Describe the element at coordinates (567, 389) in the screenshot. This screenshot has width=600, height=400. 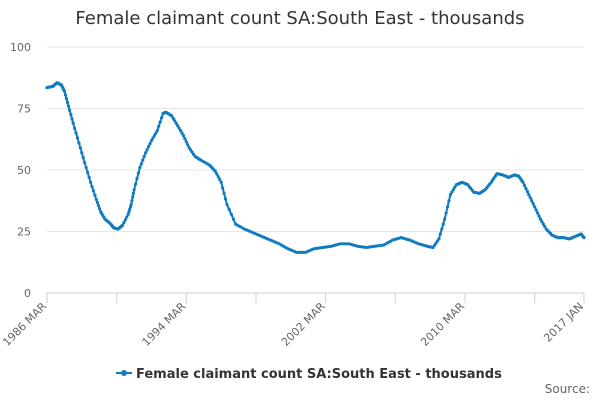
I see `source-credit: Source:` at that location.